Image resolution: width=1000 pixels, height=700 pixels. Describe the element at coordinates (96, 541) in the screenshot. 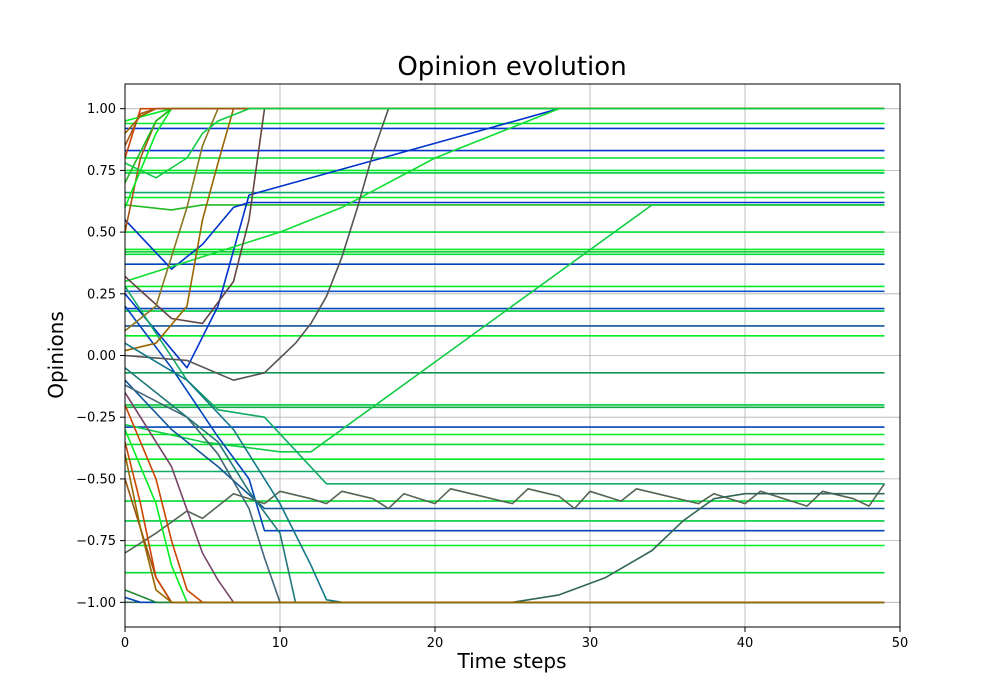

I see `y-tick-label: −0.75` at that location.